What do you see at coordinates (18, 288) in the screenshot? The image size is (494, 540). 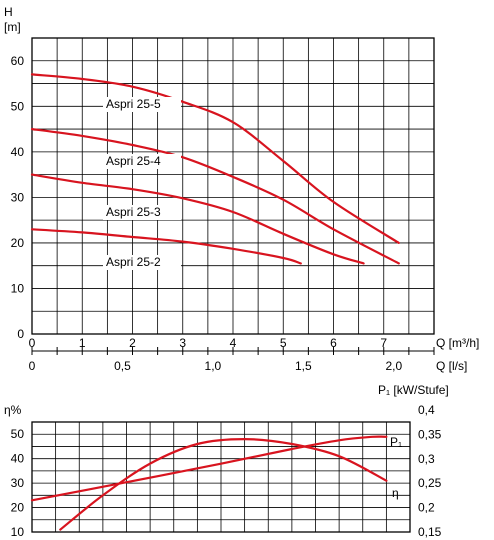 I see `y-tick-label: 10` at bounding box center [18, 288].